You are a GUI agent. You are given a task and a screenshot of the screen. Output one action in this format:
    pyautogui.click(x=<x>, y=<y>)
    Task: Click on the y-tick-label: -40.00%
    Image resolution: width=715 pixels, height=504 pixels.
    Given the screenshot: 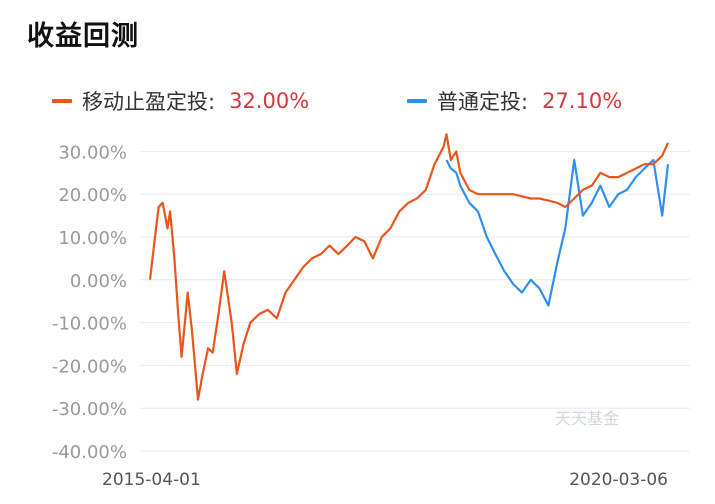 What is the action you would take?
    pyautogui.click(x=89, y=452)
    